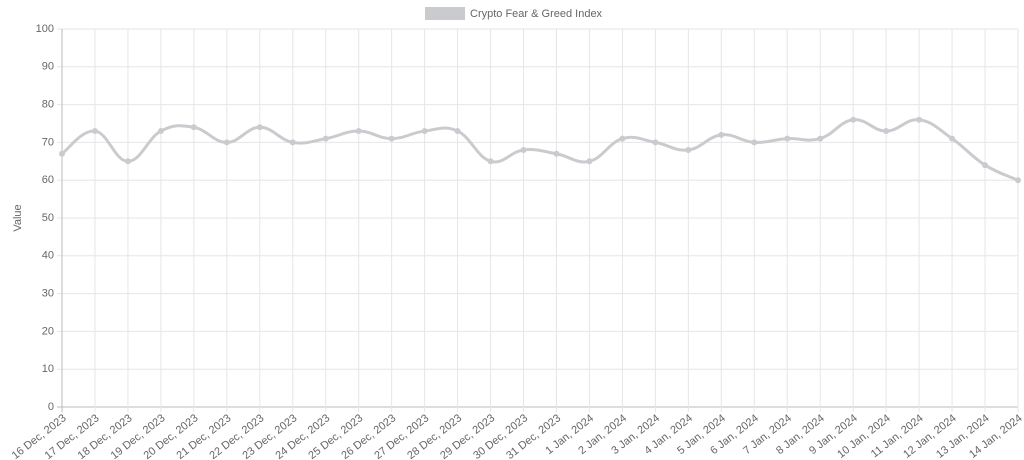 The width and height of the screenshot is (1024, 460). What do you see at coordinates (48, 256) in the screenshot?
I see `y-tick-label: 40` at bounding box center [48, 256].